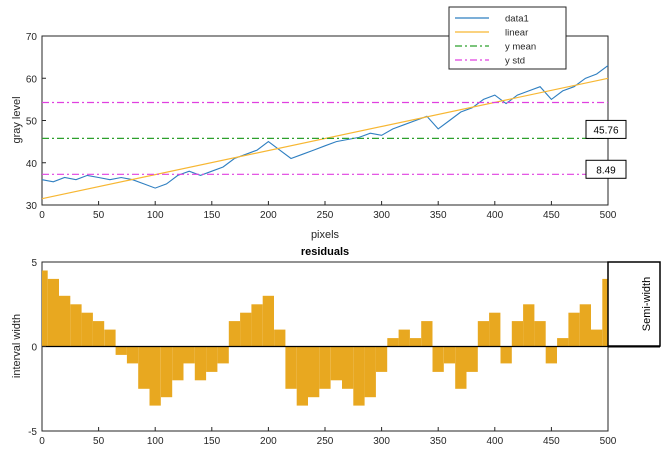 The width and height of the screenshot is (663, 451). Describe the element at coordinates (32, 432) in the screenshot. I see `y-tick-label: -5` at that location.